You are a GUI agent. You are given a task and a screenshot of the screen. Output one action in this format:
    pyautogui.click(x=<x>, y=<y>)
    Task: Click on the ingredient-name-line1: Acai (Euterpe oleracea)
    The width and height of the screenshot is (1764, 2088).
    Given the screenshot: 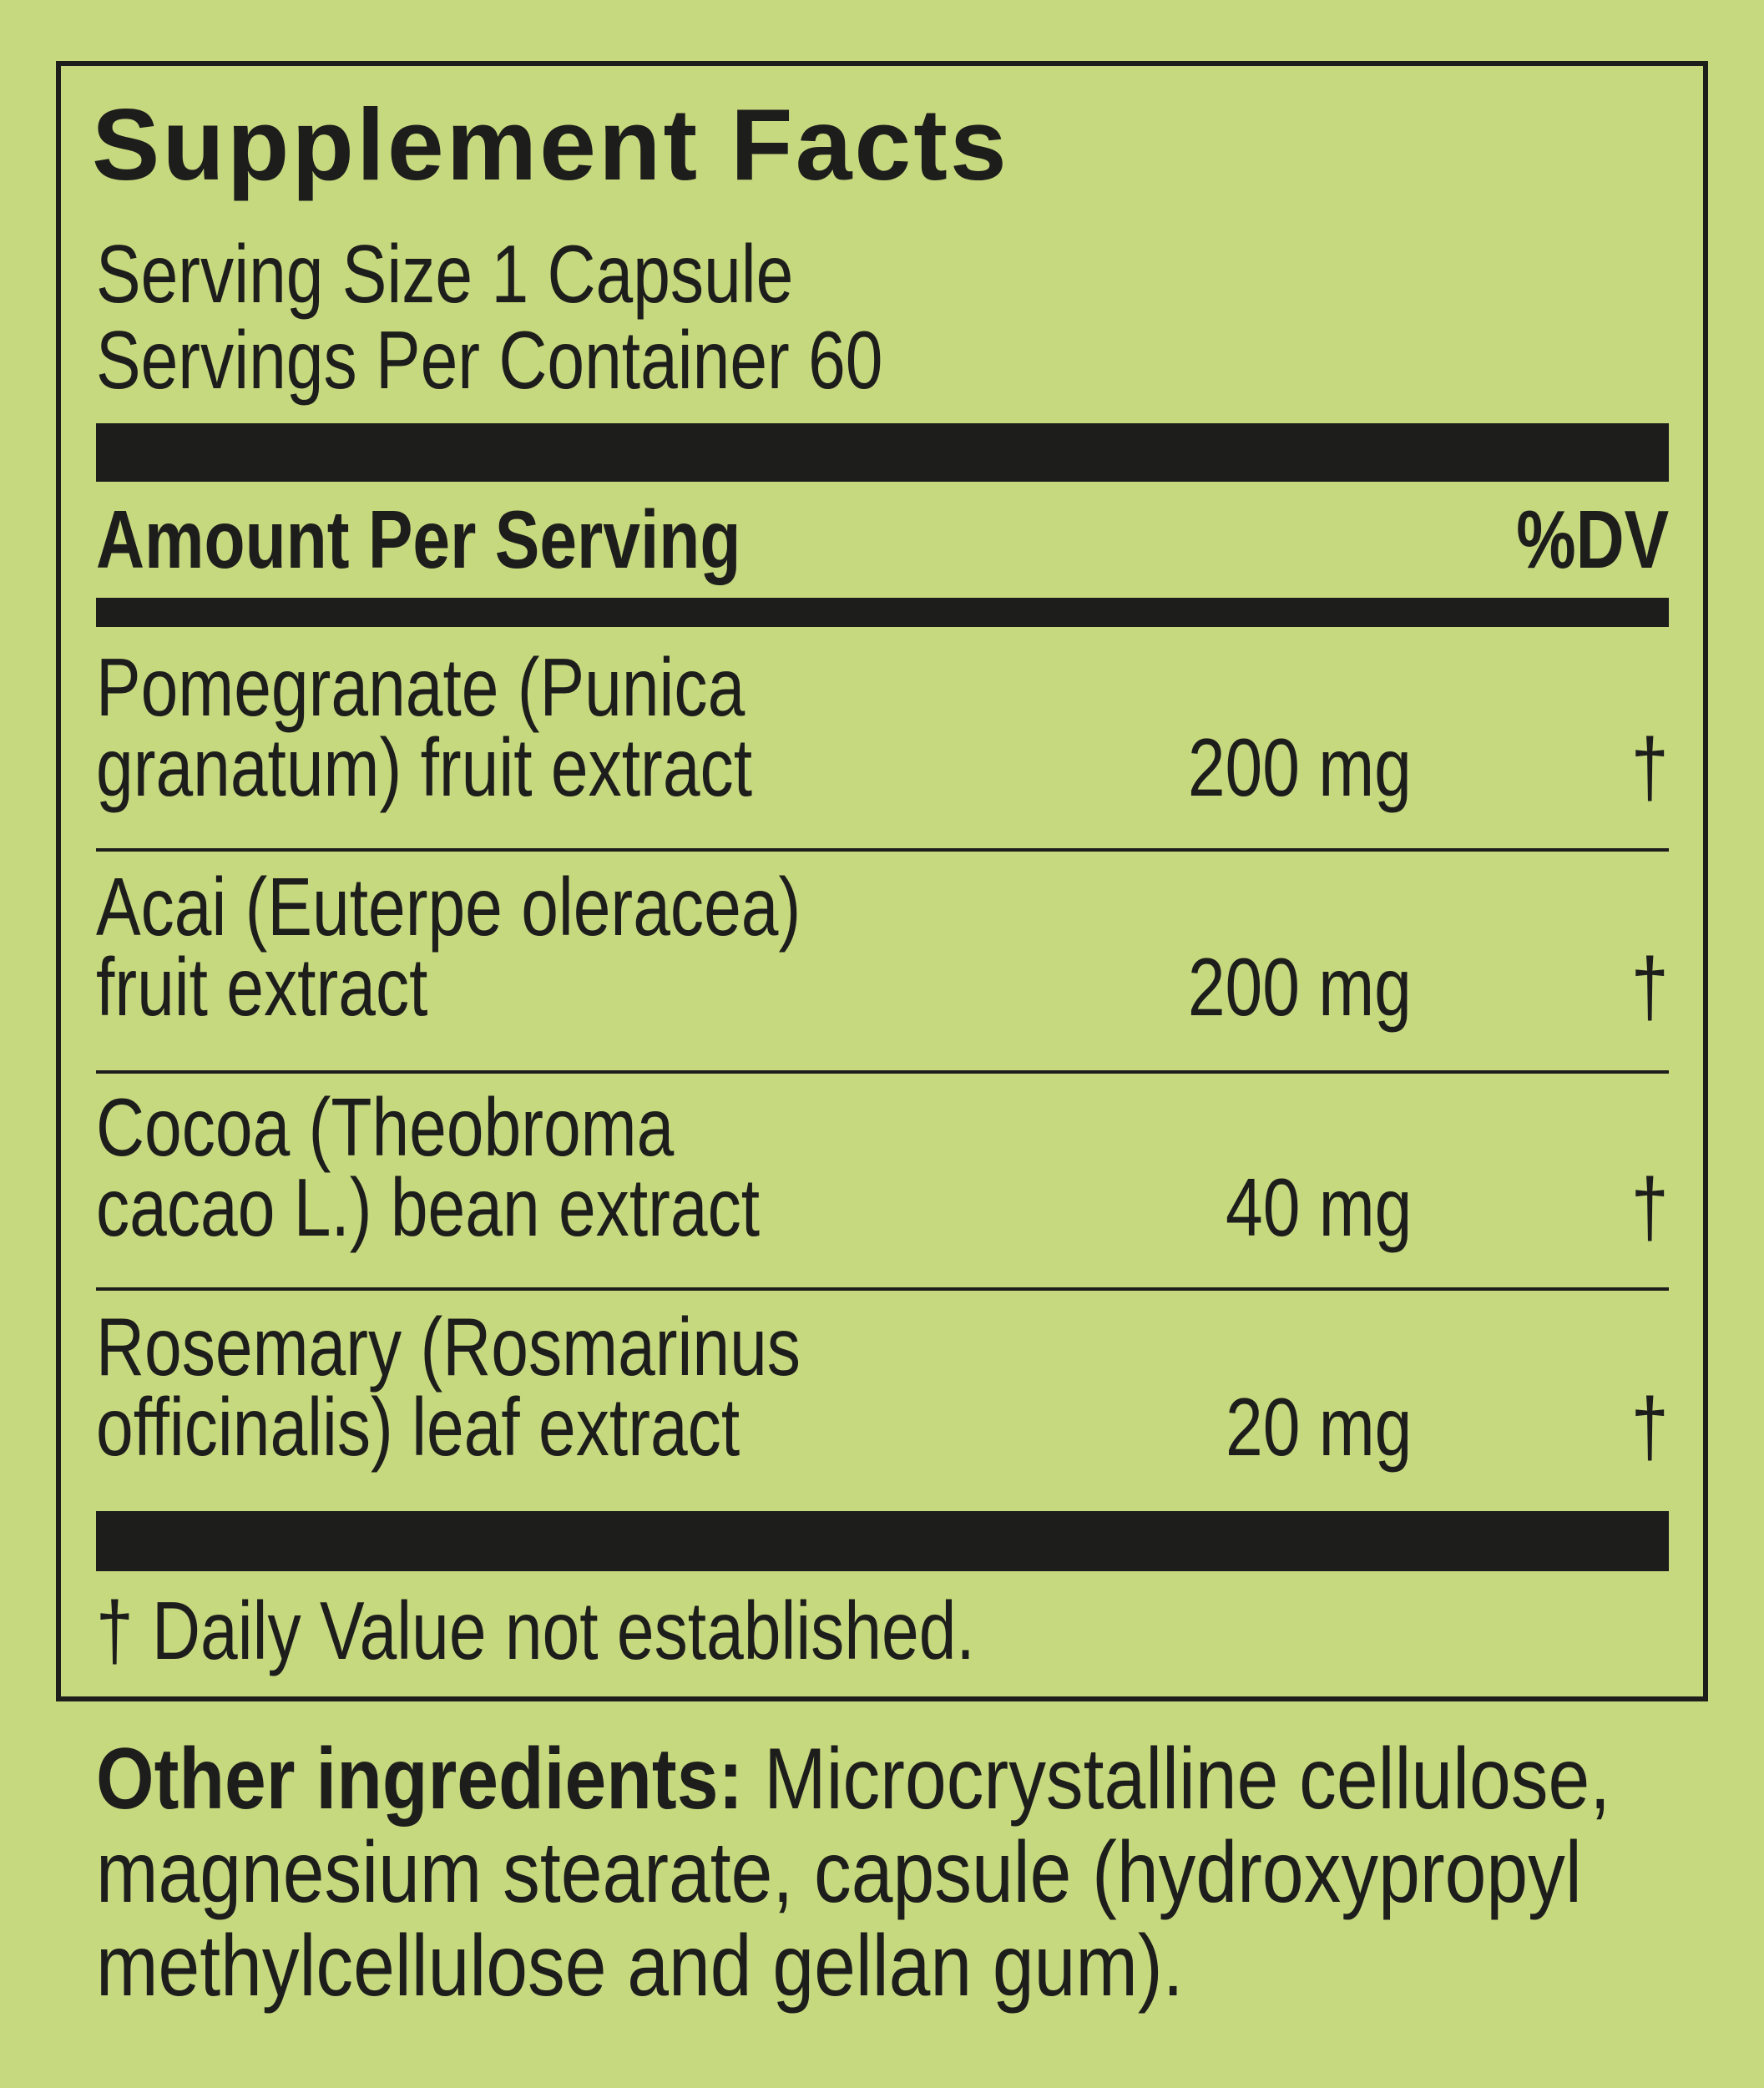 What is the action you would take?
    pyautogui.click(x=449, y=907)
    